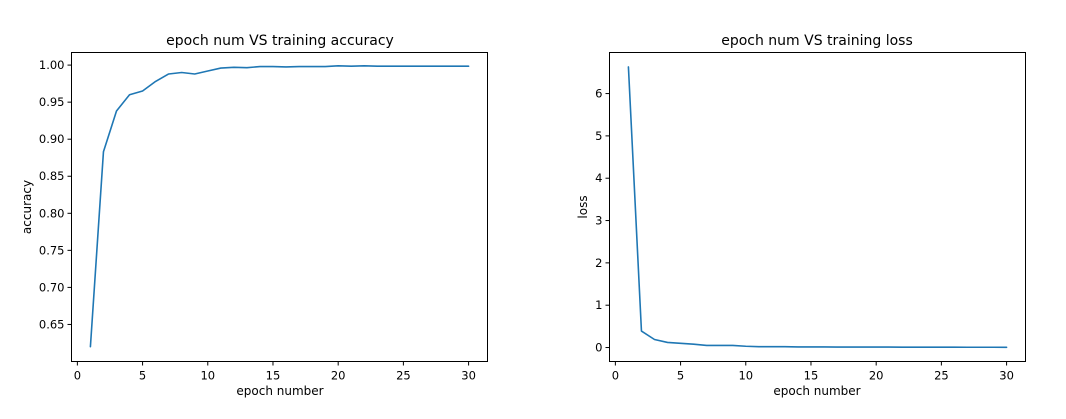 This screenshot has height=419, width=1066. I want to click on y-tick-label: 1, so click(598, 305).